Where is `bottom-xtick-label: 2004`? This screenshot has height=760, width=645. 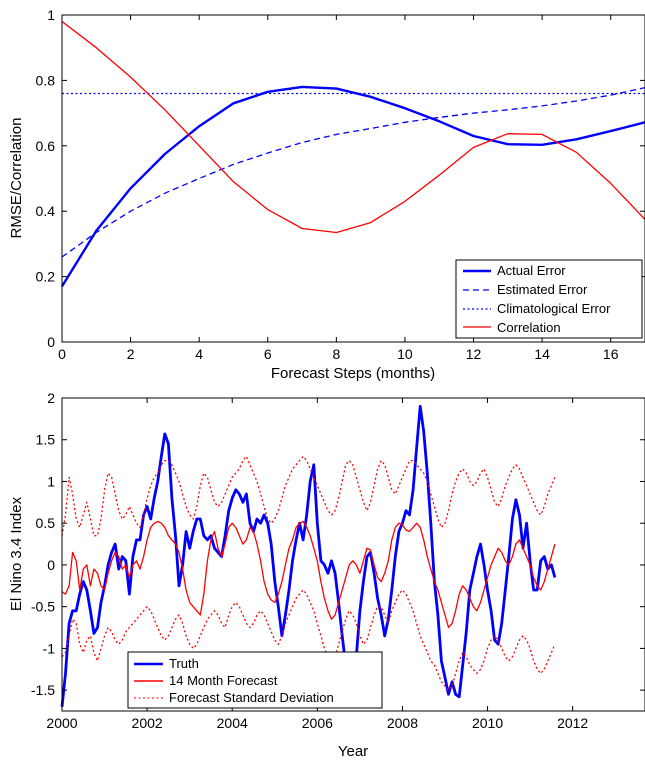
bottom-xtick-label: 2004 is located at coordinates (232, 723).